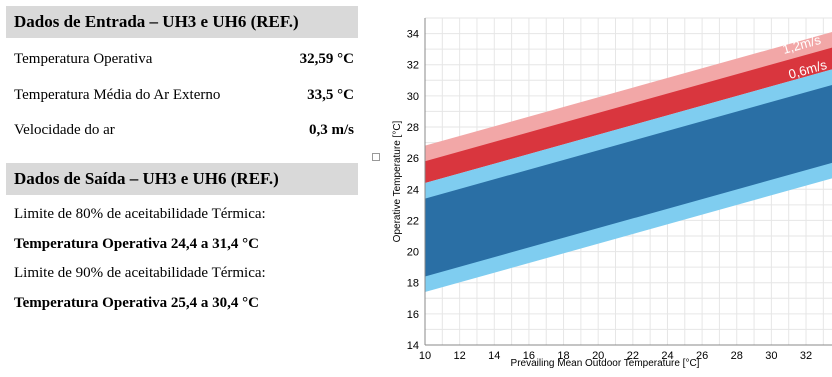 Image resolution: width=832 pixels, height=377 pixels. What do you see at coordinates (605, 363) in the screenshot?
I see `x-axis-title: Prevailing Mean Outdoor Temperature [°C]` at bounding box center [605, 363].